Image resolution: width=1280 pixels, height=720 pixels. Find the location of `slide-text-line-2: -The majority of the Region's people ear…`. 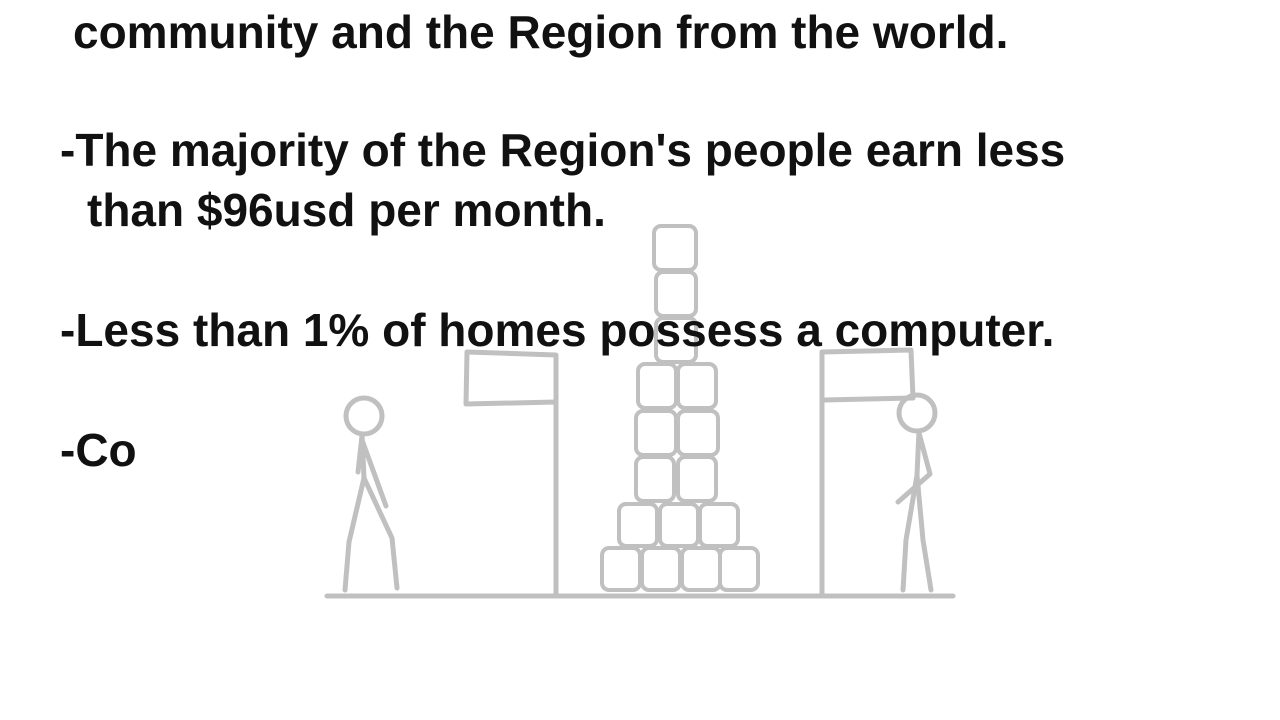

slide-text-line-2: -The majority of the Region's people ear… is located at coordinates (563, 150).